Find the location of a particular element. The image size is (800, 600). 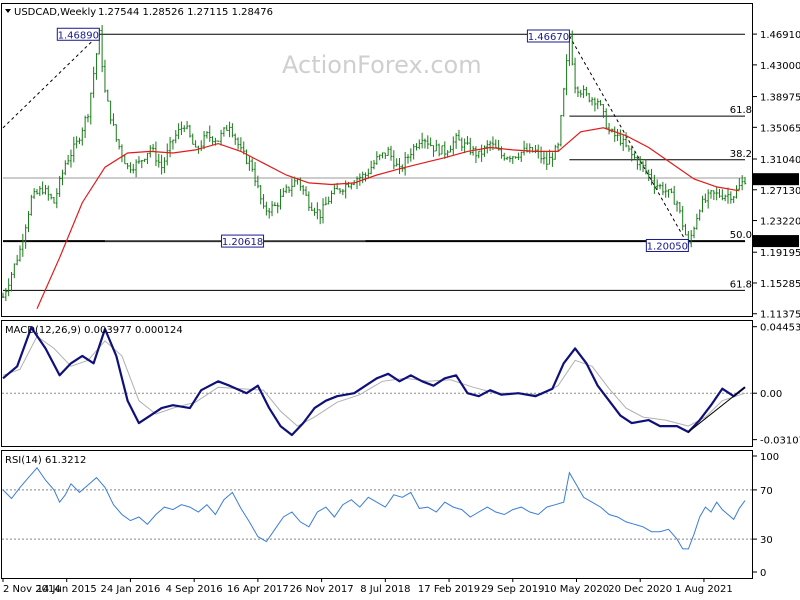

support-price-badge-text: 1.20610 is located at coordinates (777, 242).